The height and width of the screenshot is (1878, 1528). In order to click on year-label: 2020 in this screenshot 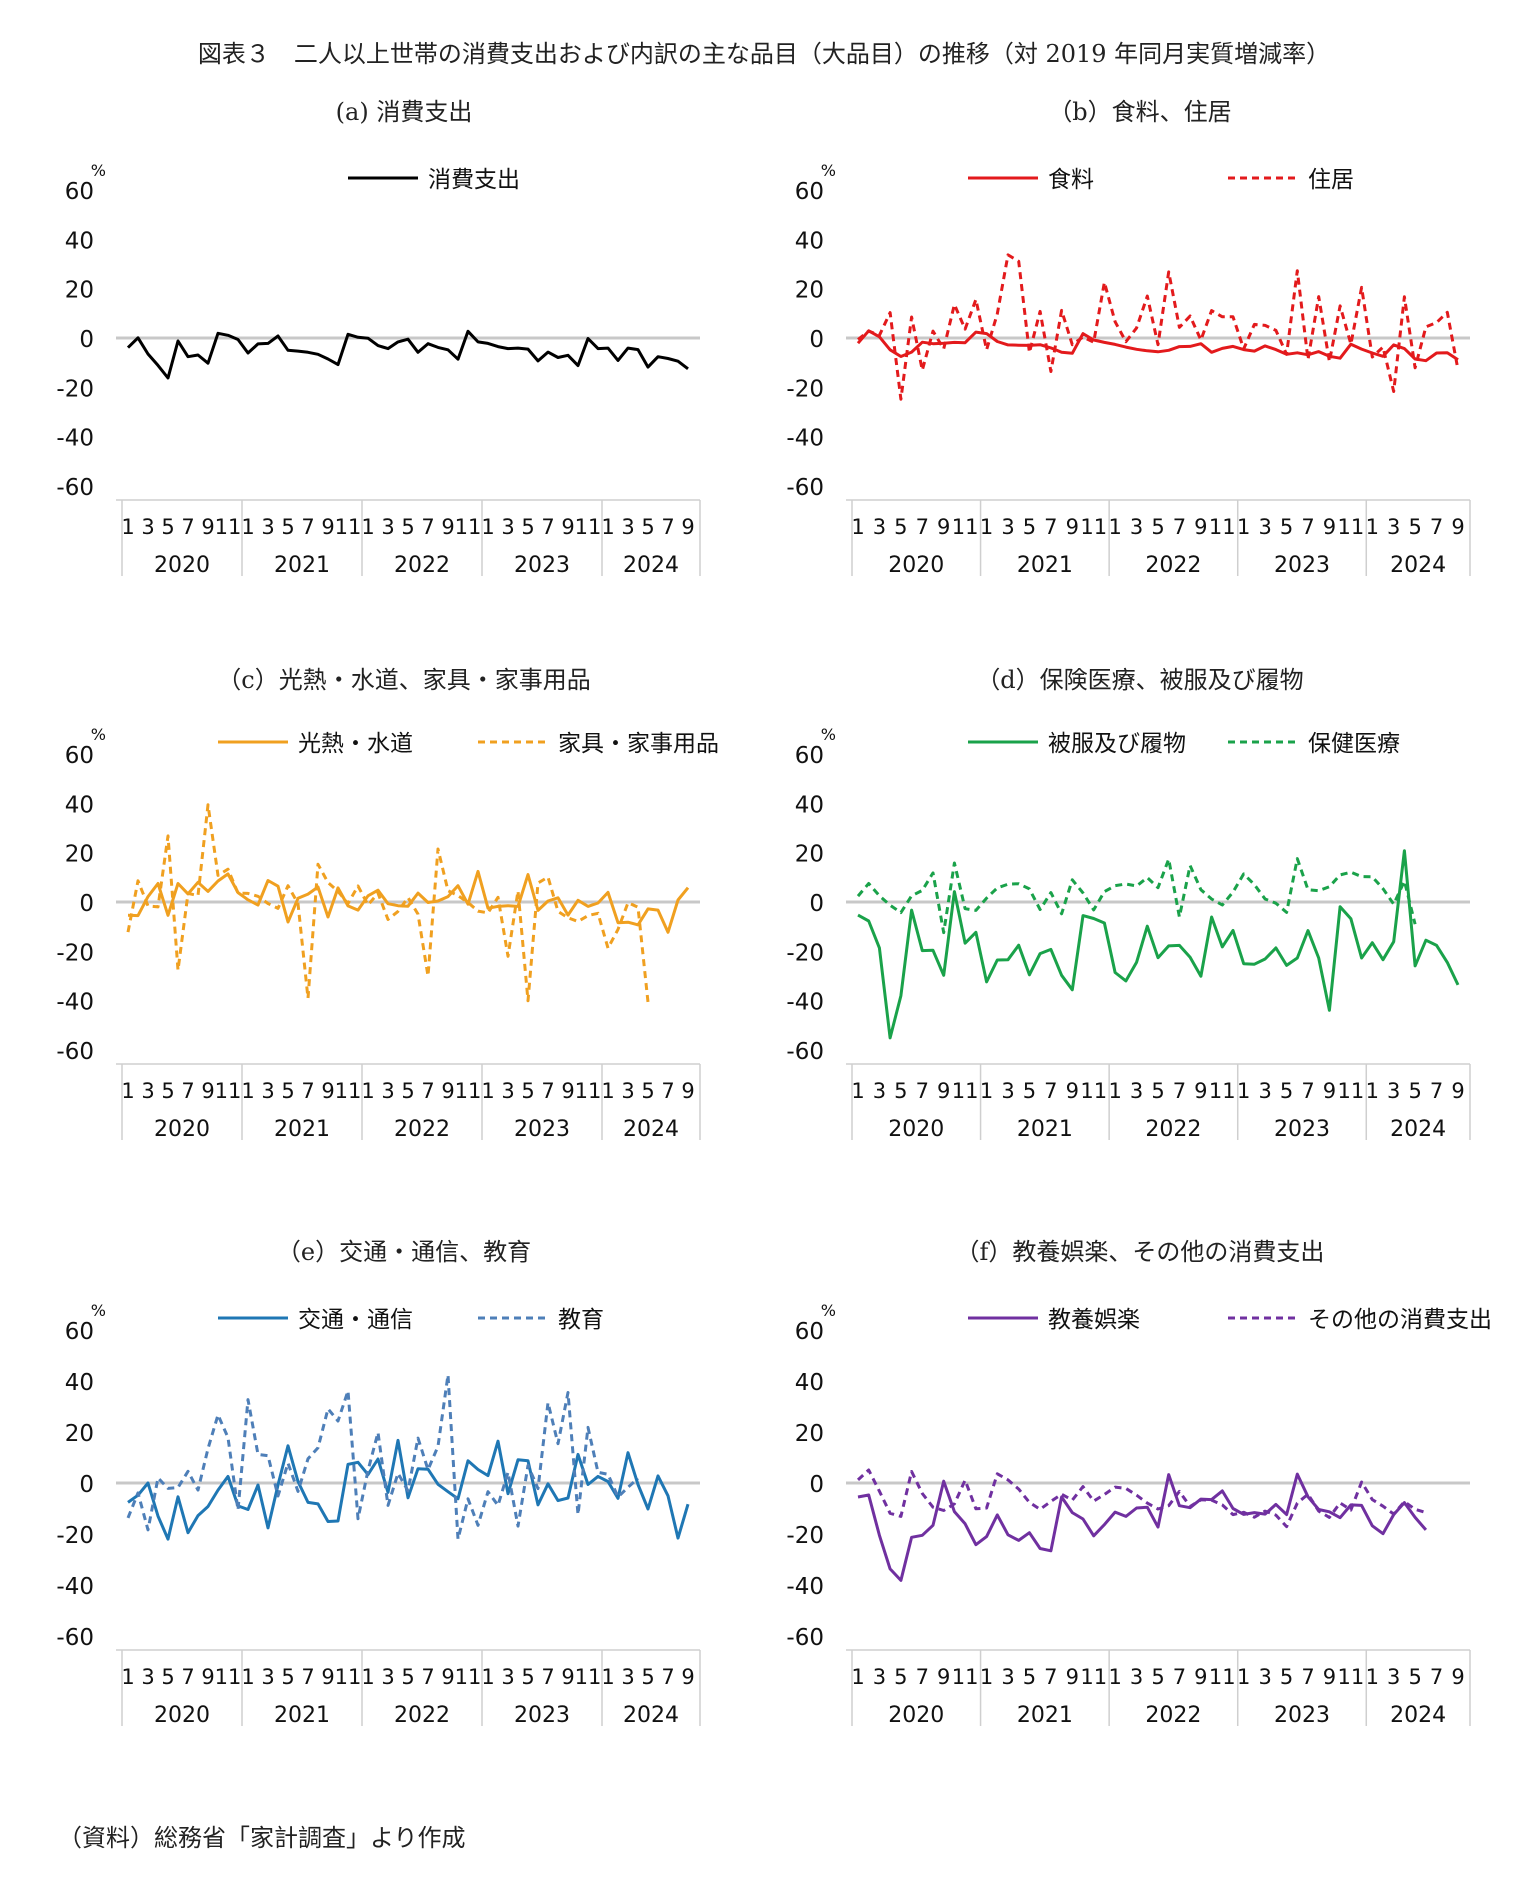, I will do `click(916, 1715)`.